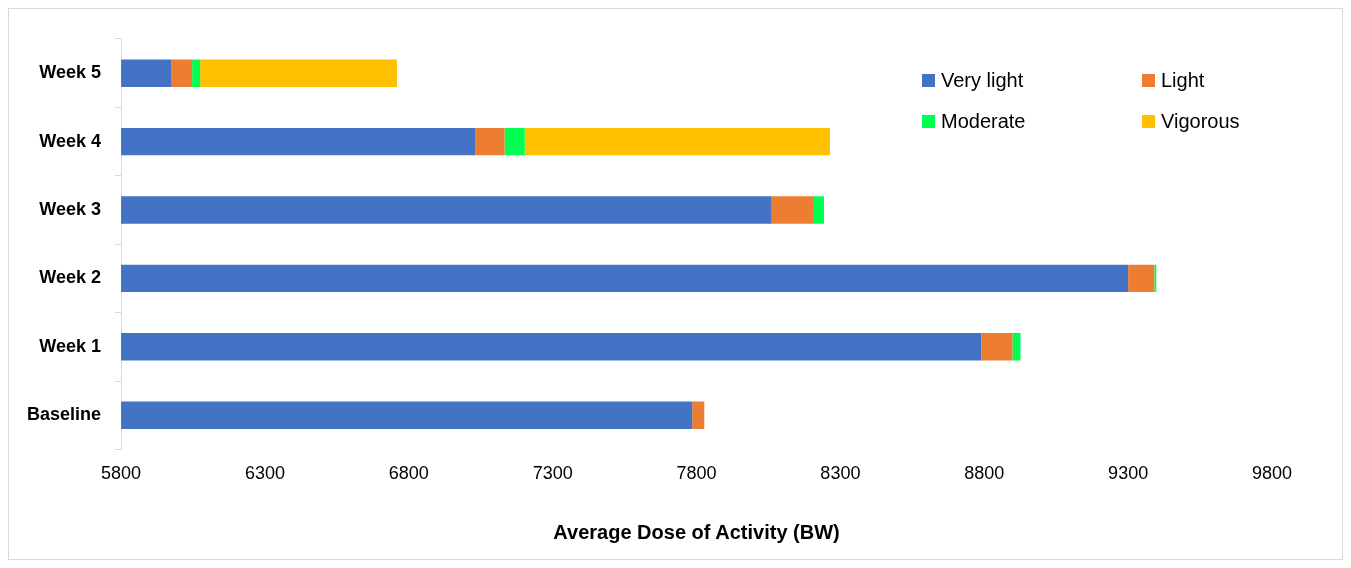 The width and height of the screenshot is (1351, 568). What do you see at coordinates (552, 473) in the screenshot?
I see `x-tick-label: 7300` at bounding box center [552, 473].